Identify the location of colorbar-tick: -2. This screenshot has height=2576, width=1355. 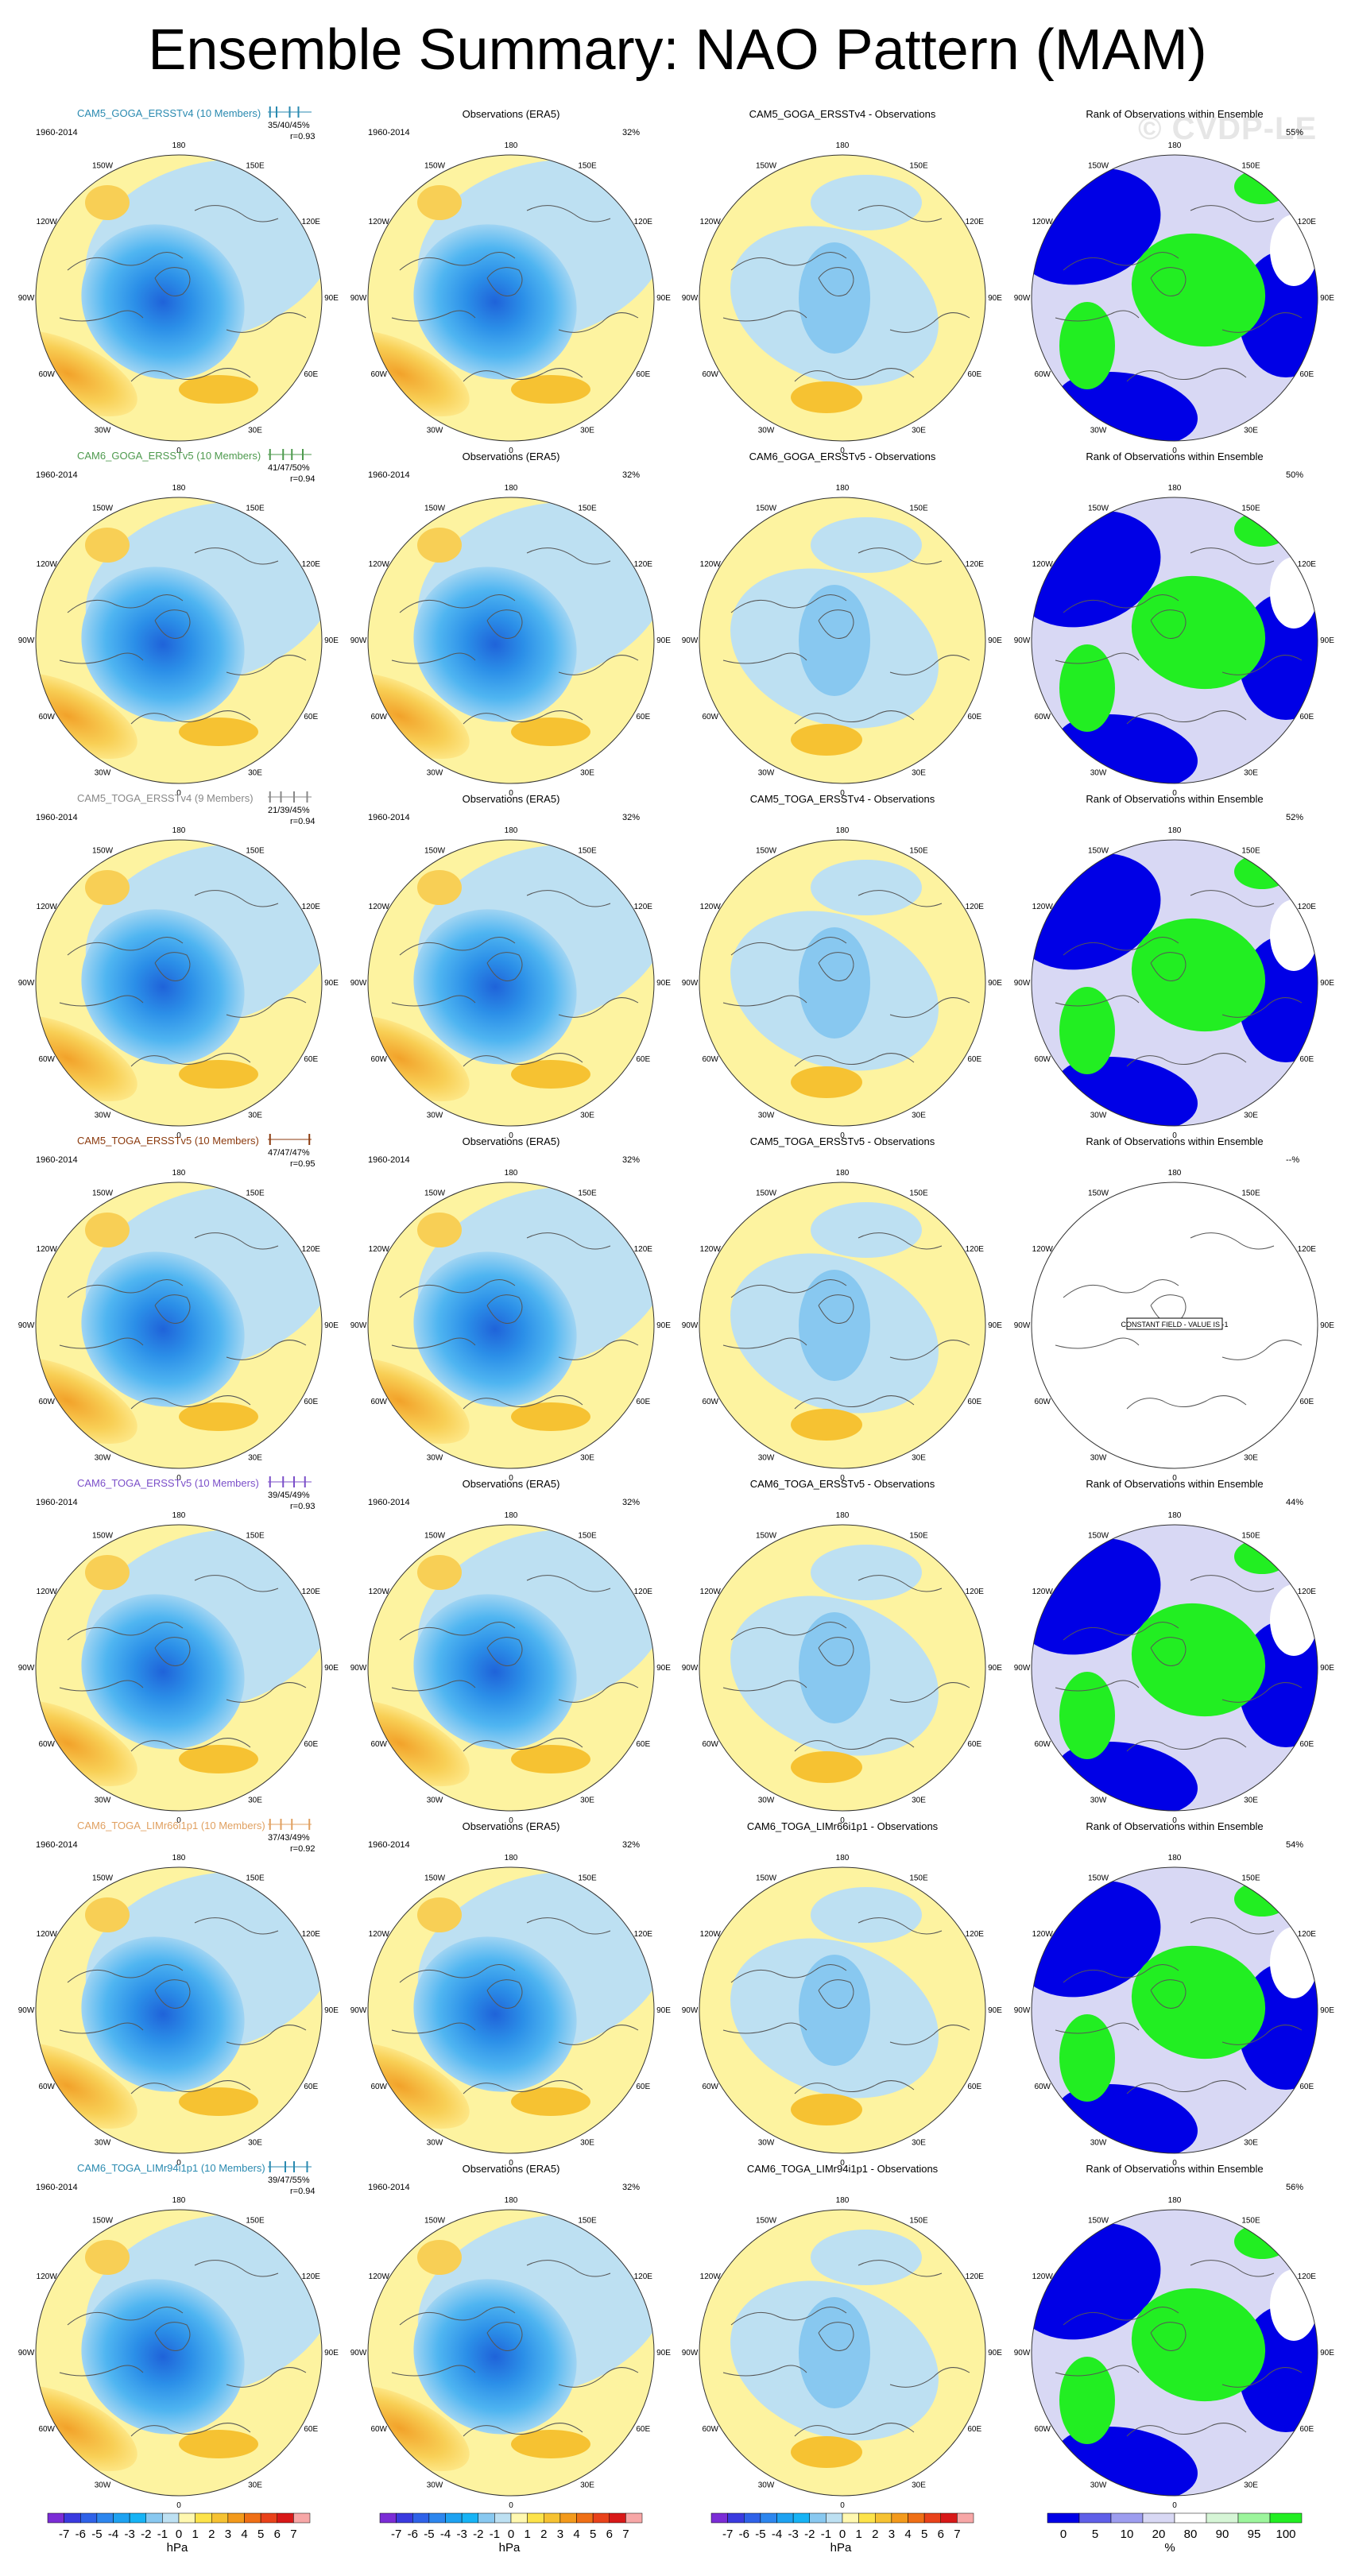
(809, 2534).